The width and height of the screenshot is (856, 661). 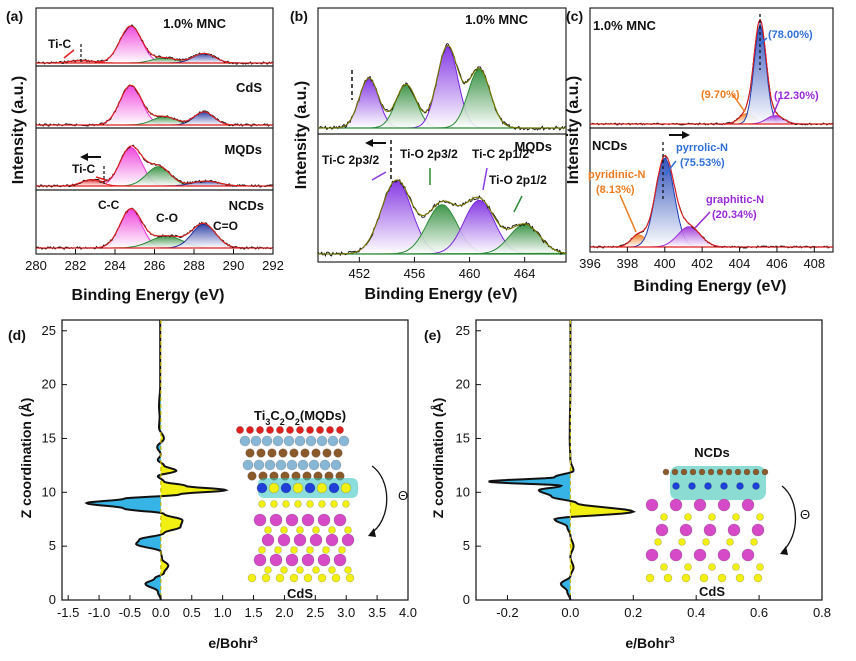 I want to click on ti-c-arrow-a1, so click(x=69, y=54).